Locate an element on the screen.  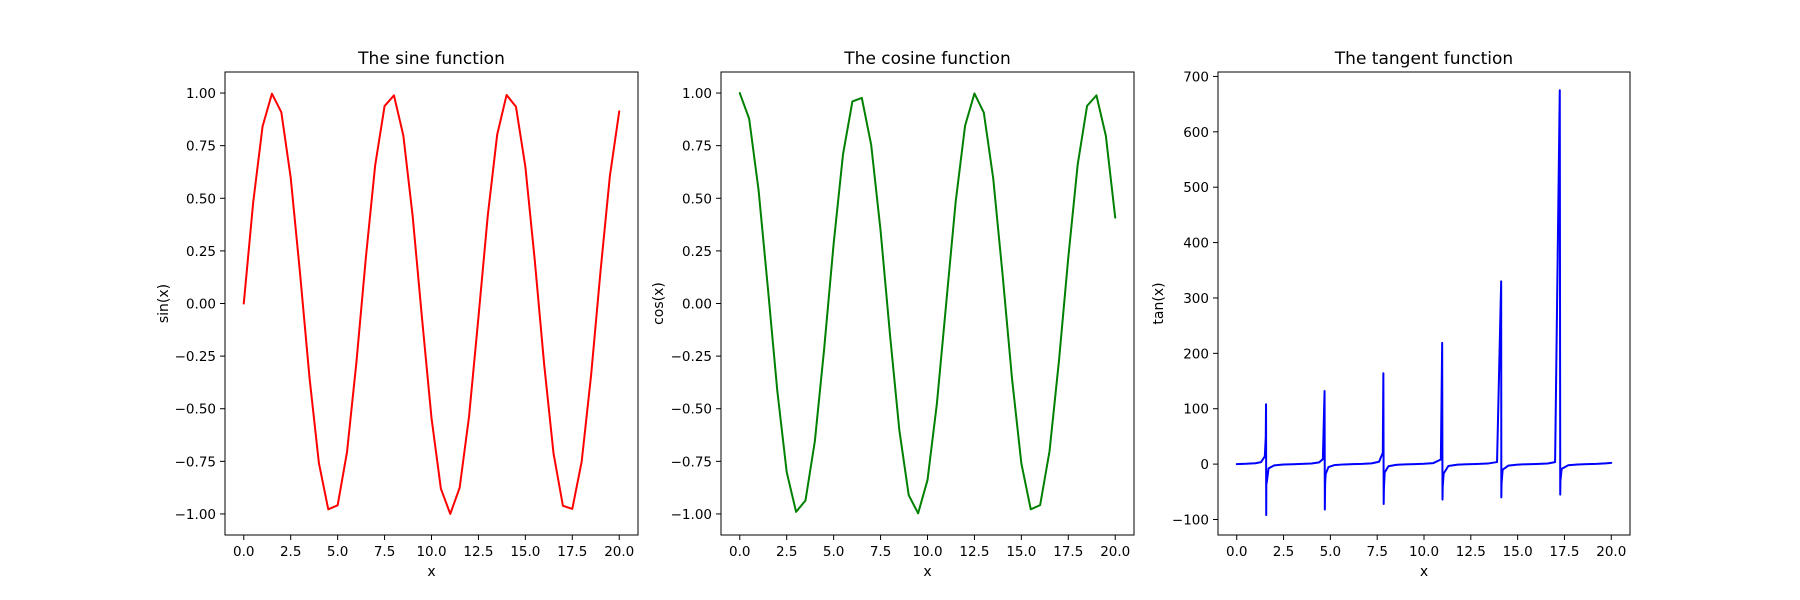
tangent-xtick-label: 5.0 is located at coordinates (1330, 552).